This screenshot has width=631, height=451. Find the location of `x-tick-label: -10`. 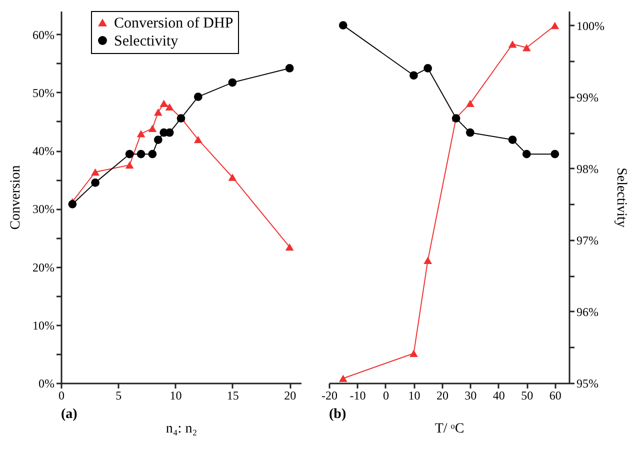

x-tick-label: -10 is located at coordinates (358, 395).